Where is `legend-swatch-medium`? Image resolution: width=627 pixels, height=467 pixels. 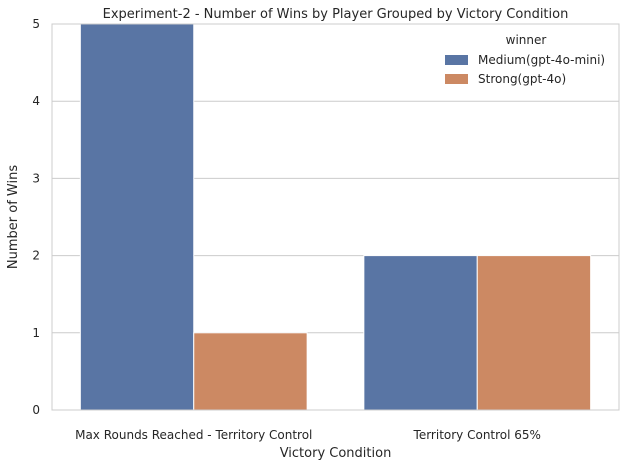
legend-swatch-medium is located at coordinates (456, 60).